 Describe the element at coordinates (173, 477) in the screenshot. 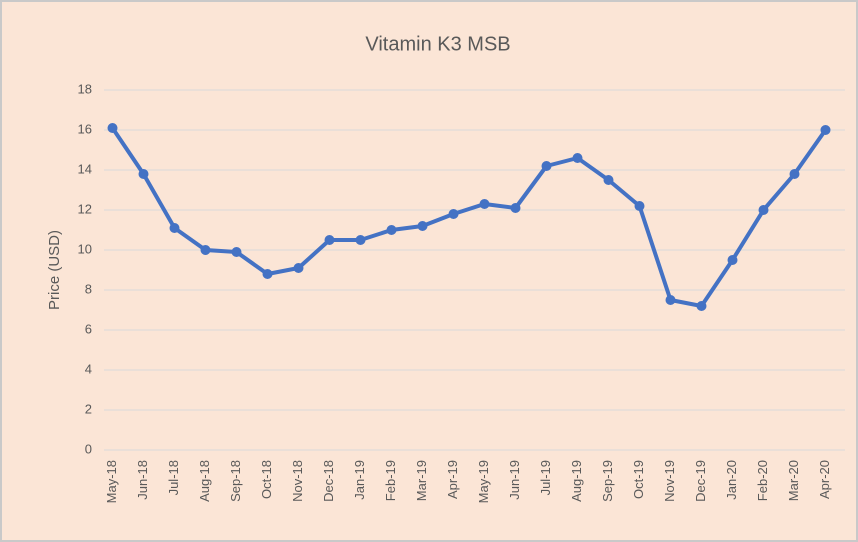

I see `x-tick-label: Jul-18` at that location.